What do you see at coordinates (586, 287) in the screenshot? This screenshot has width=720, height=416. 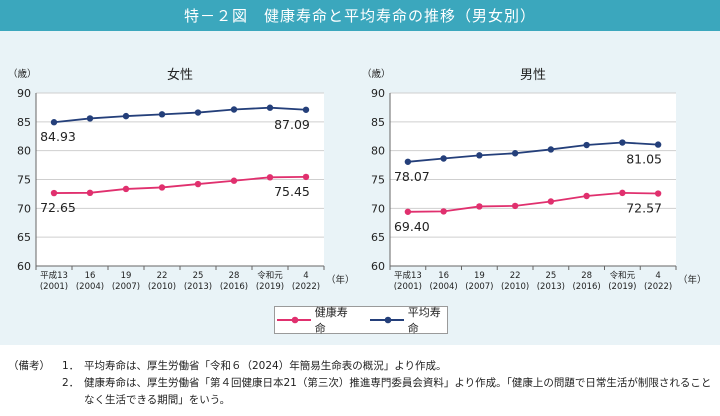 I see `male-x-tick-year-label: (2016)` at bounding box center [586, 287].